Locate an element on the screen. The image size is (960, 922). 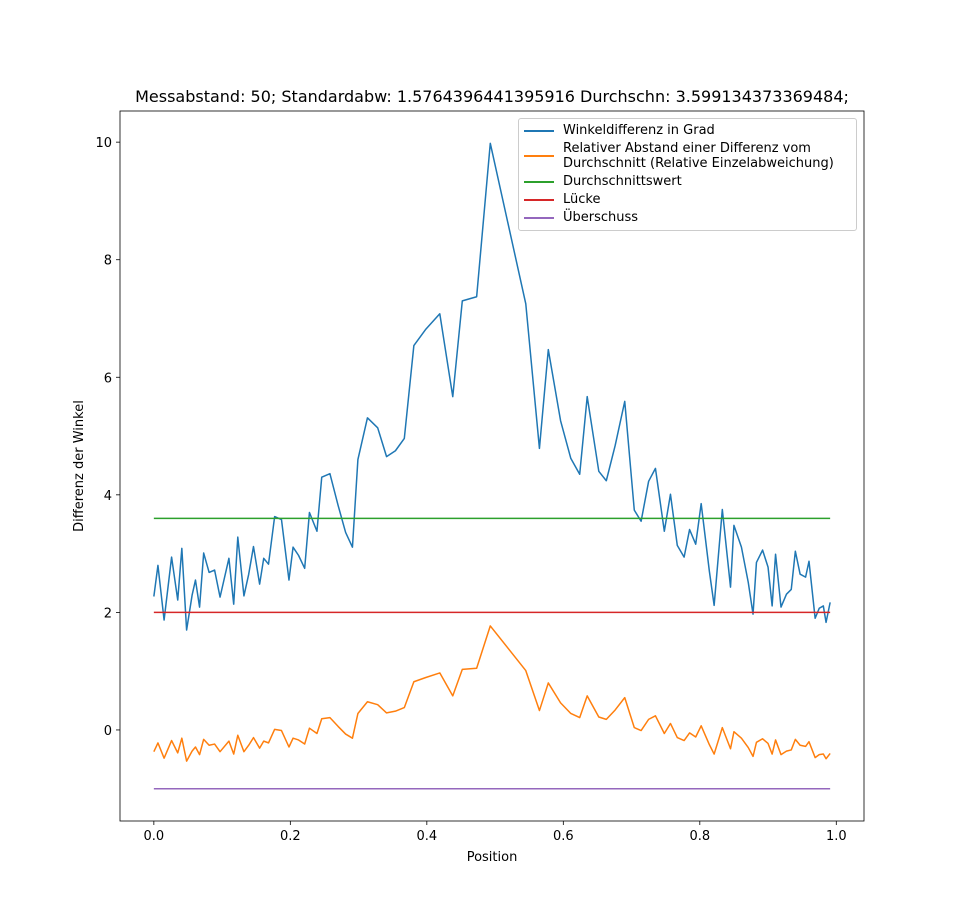
legend-label: Lücke is located at coordinates (582, 199).